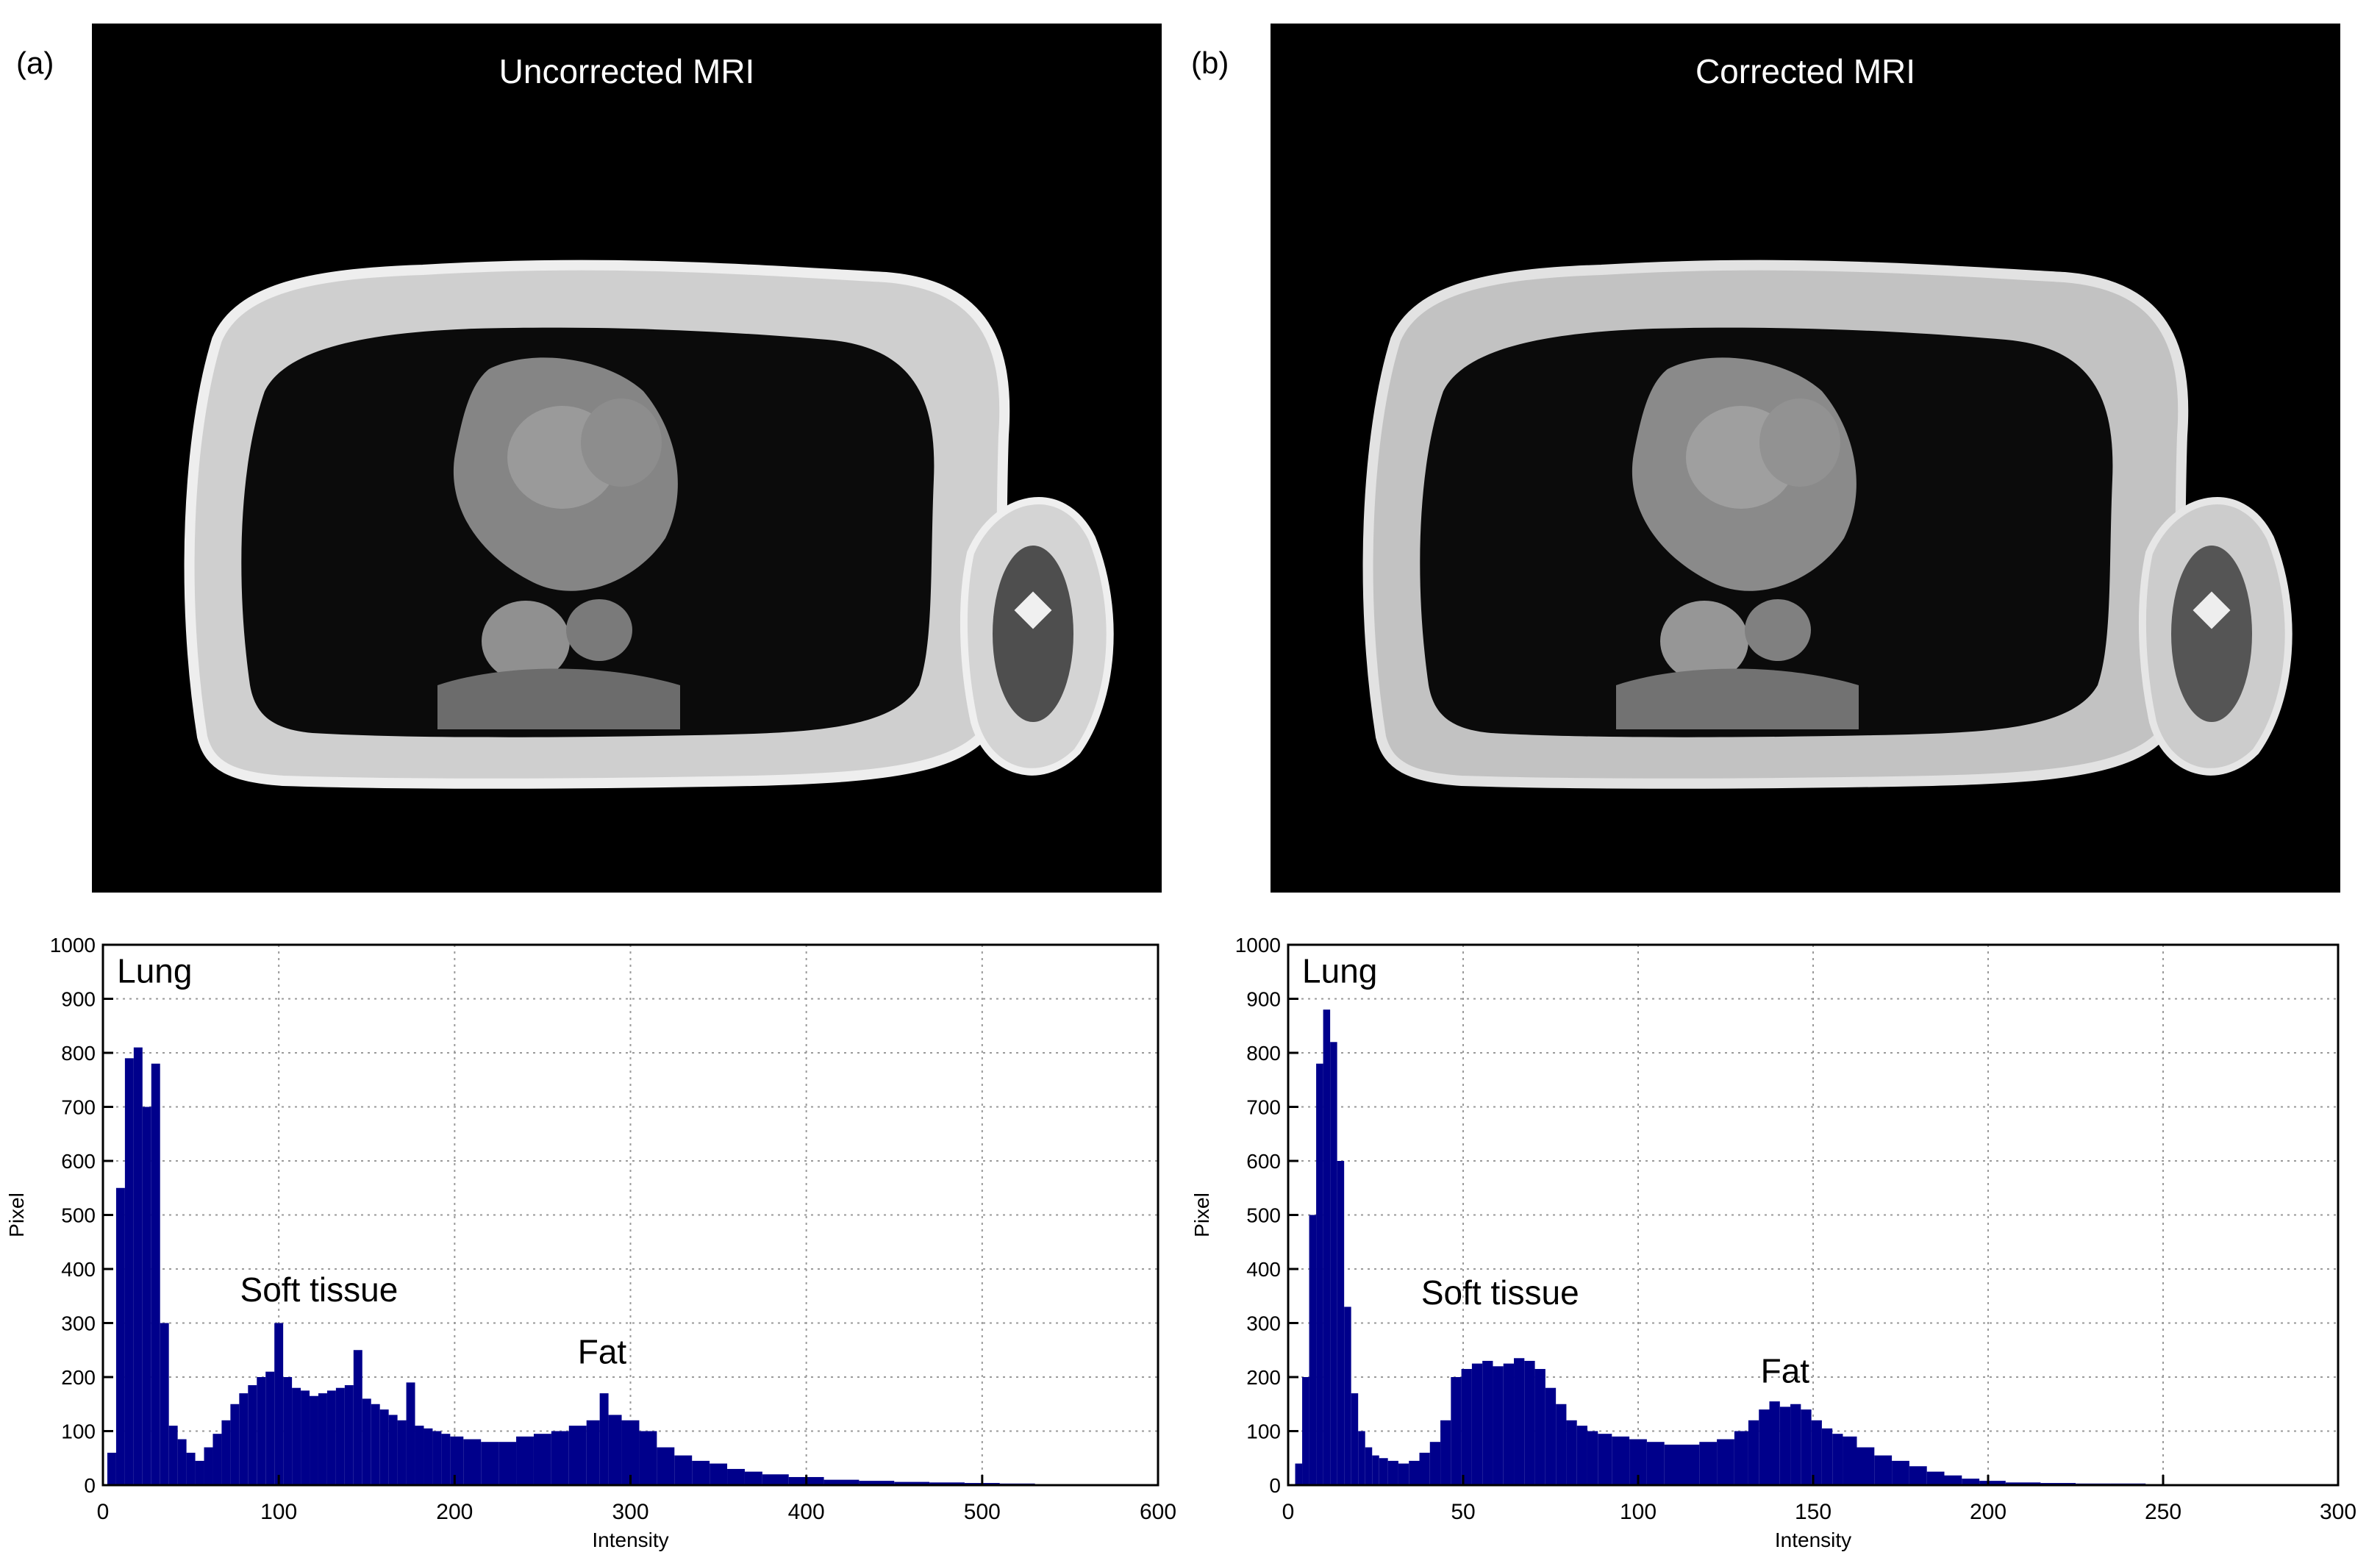 The width and height of the screenshot is (2380, 1555). Describe the element at coordinates (1827, 524) in the screenshot. I see `mri-body-illustration` at that location.